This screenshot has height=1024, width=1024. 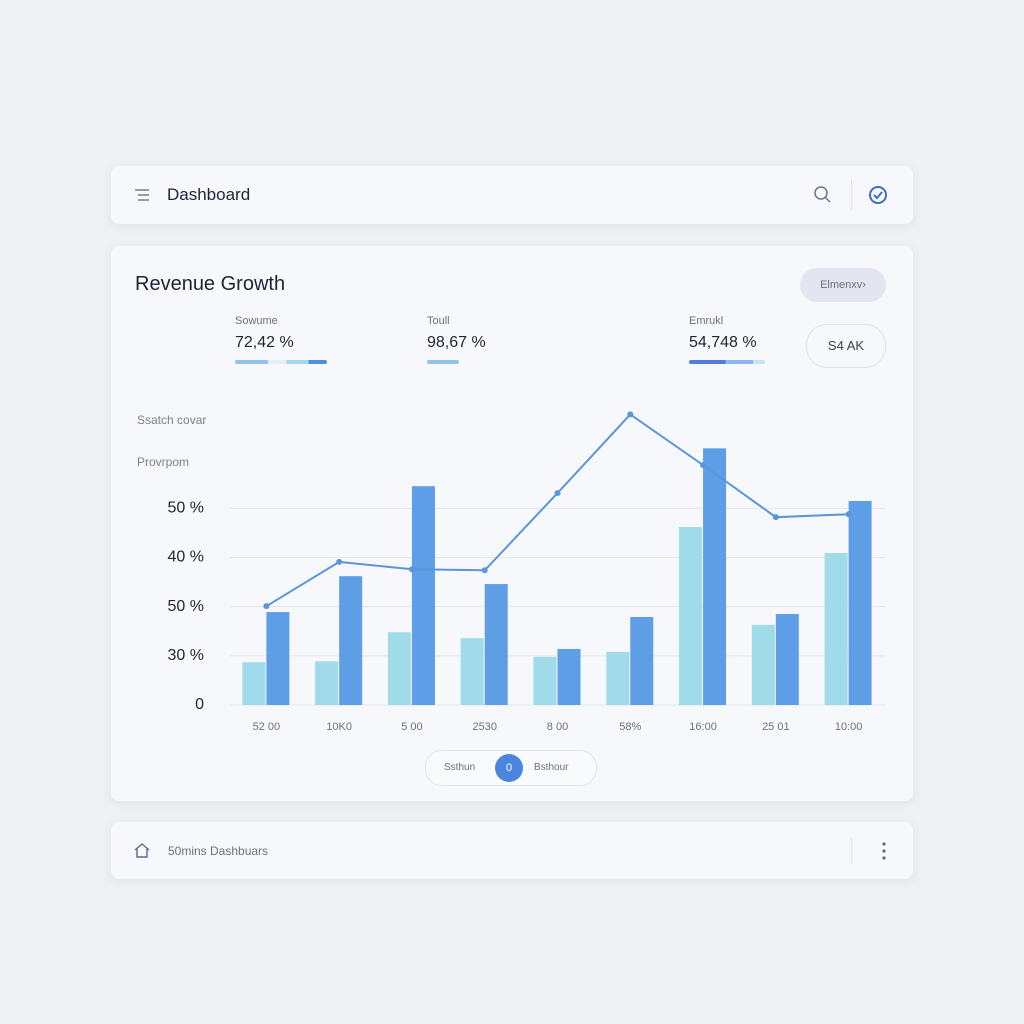 What do you see at coordinates (171, 420) in the screenshot?
I see `axis-label: Ssatch covar` at bounding box center [171, 420].